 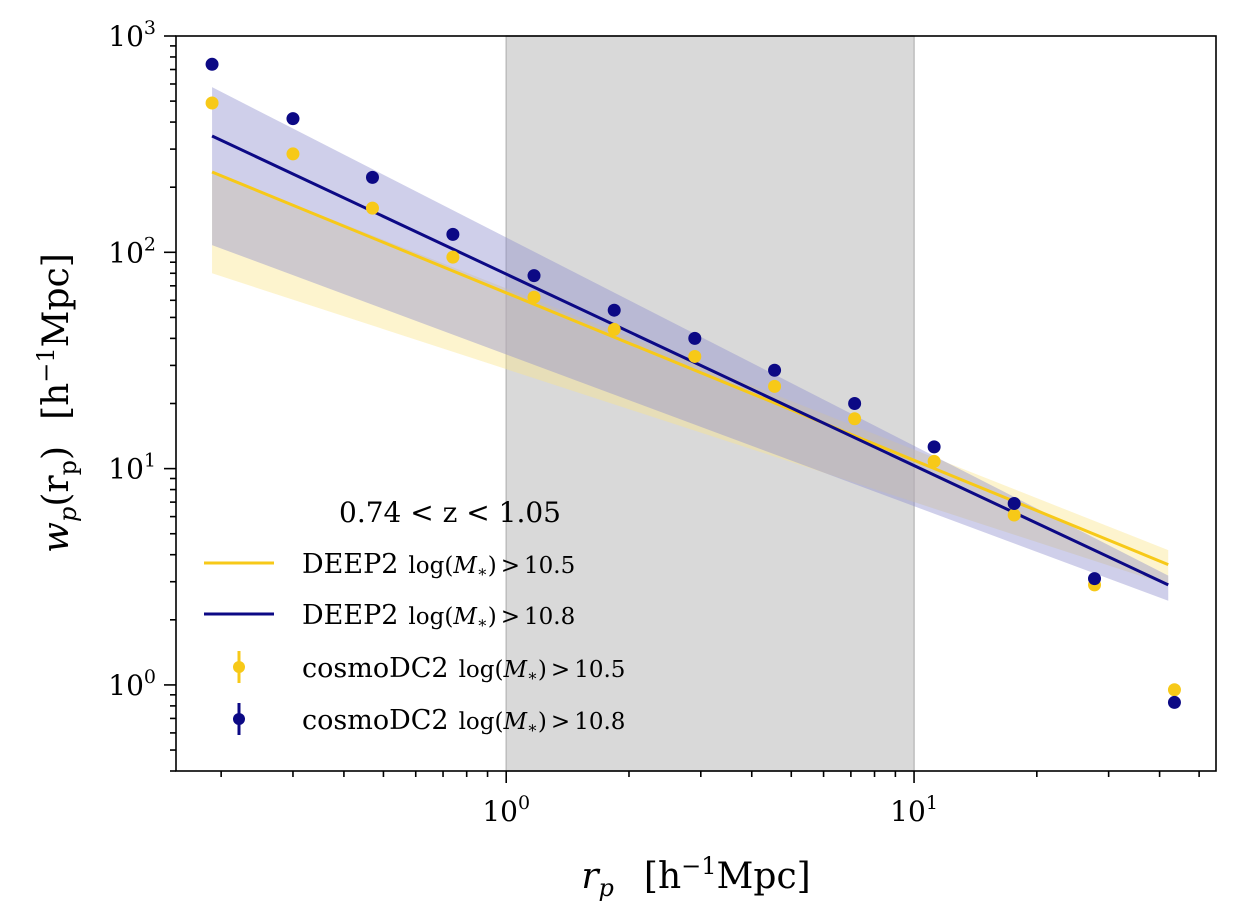 What do you see at coordinates (450, 512) in the screenshot?
I see `legend-title: 0.74 < z < 1.05` at bounding box center [450, 512].